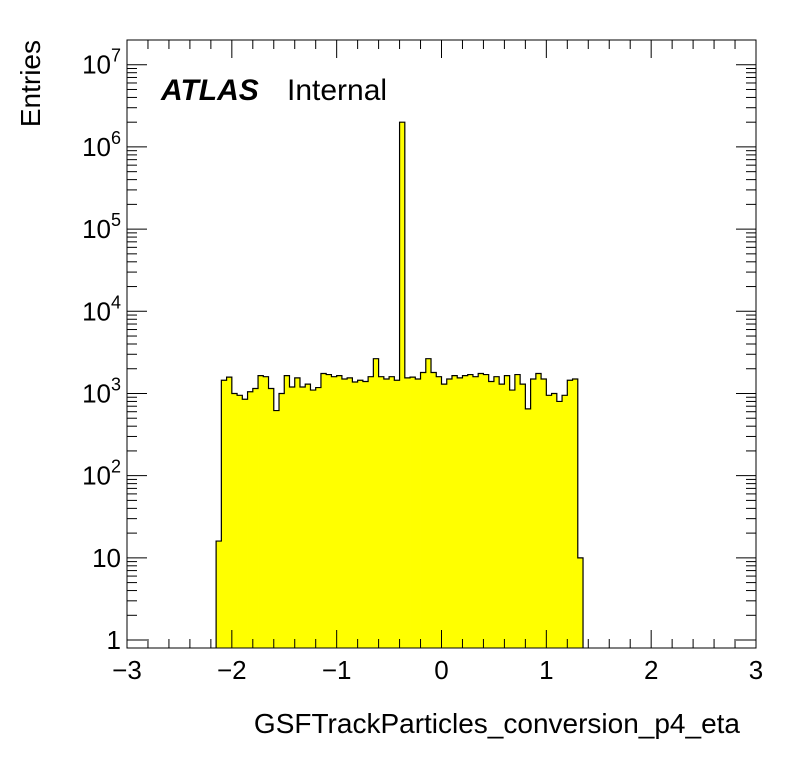  I want to click on y-tick-label: 10⁶, so click(101, 145).